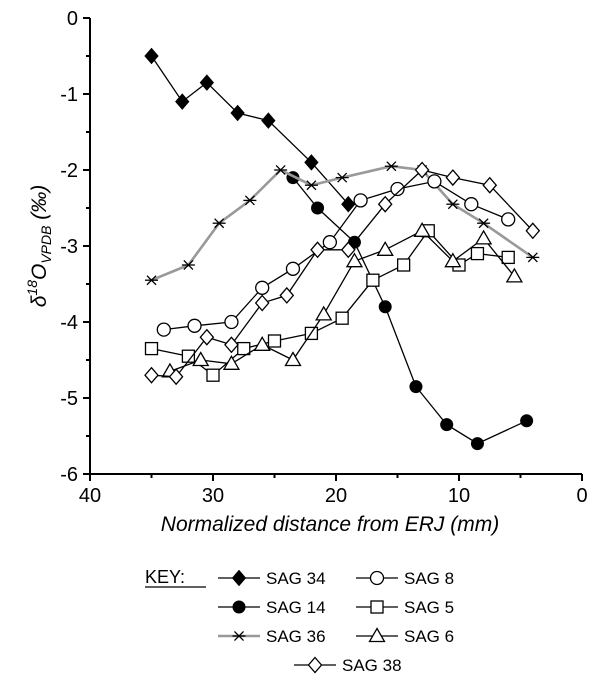 This screenshot has height=682, width=592. Describe the element at coordinates (330, 524) in the screenshot. I see `x-axis-title: Normalized distance from ERJ (mm)` at that location.